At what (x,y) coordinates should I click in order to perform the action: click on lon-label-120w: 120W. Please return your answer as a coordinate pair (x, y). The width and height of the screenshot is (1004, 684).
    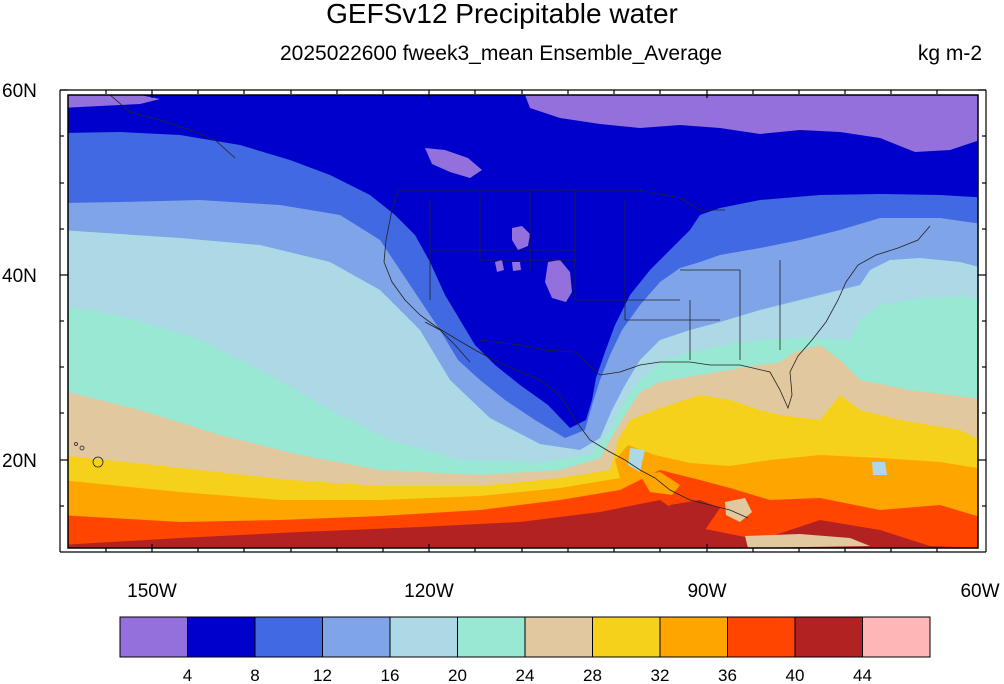
    Looking at the image, I should click on (429, 591).